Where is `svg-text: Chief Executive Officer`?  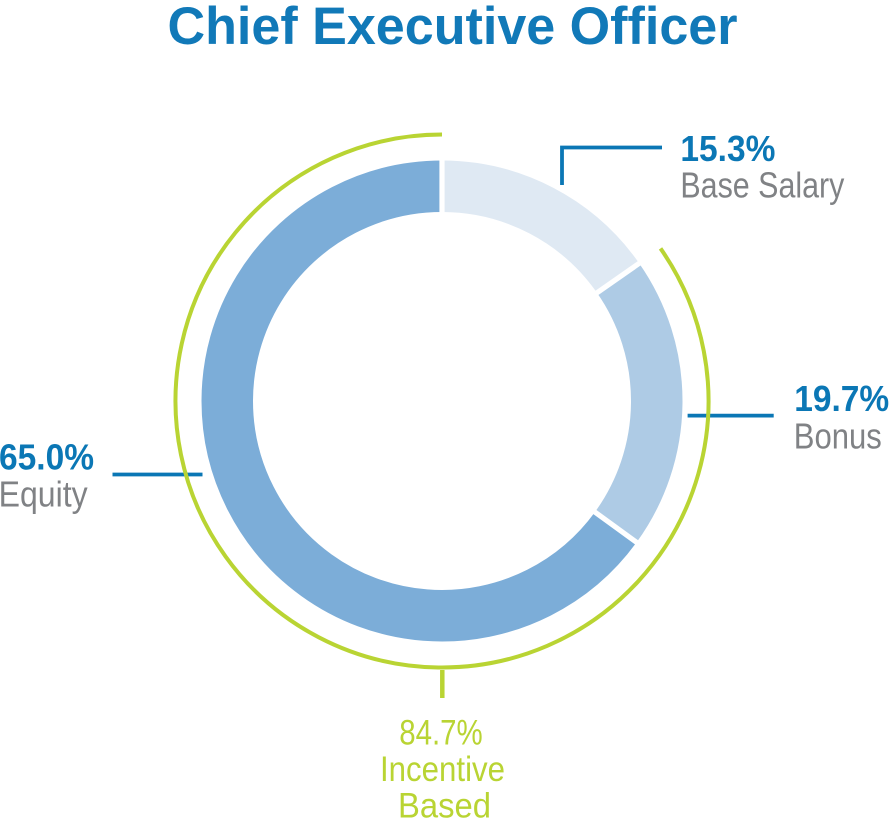 svg-text: Chief Executive Officer is located at coordinates (453, 28).